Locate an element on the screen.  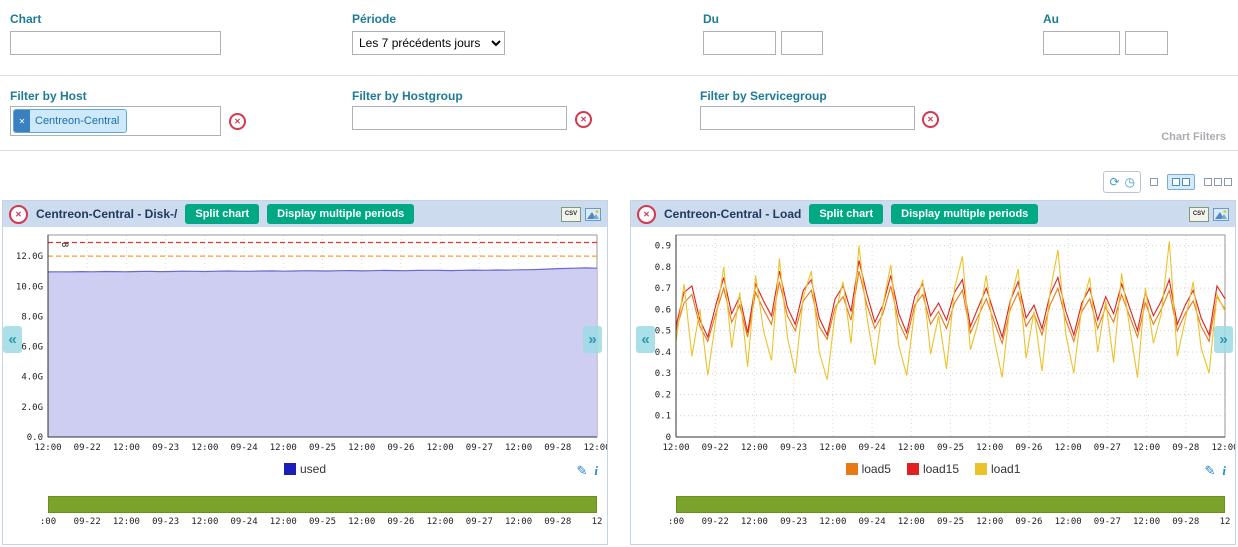
du-label: Du is located at coordinates (711, 19).